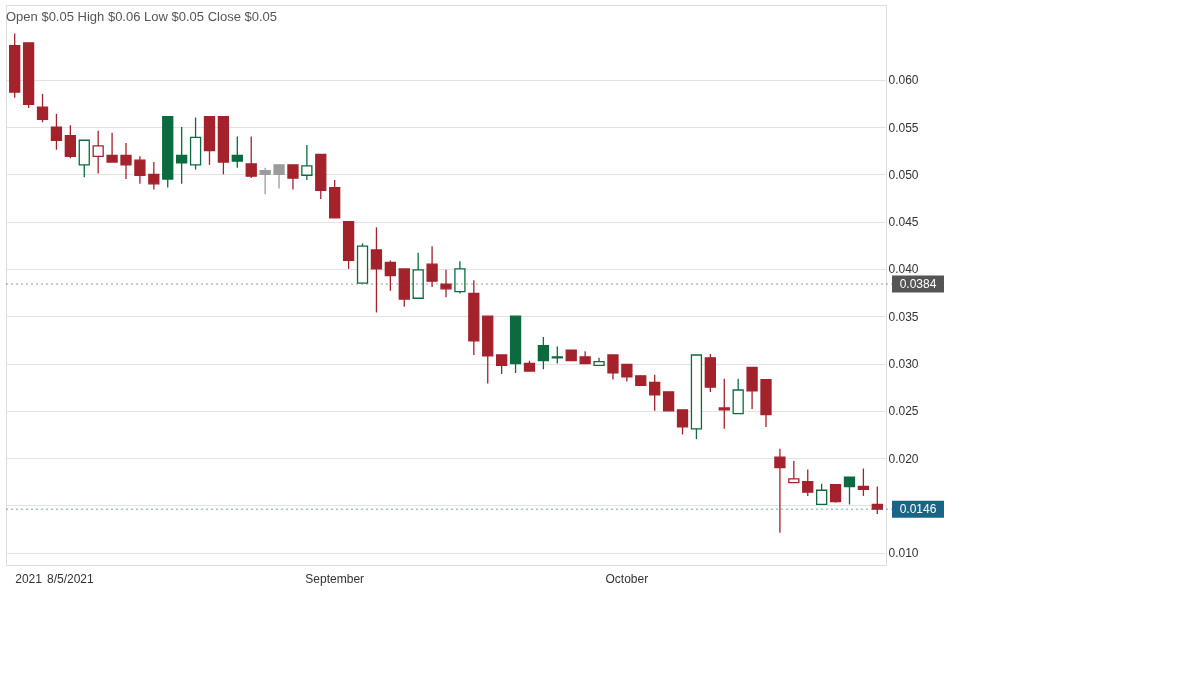 This screenshot has height=693, width=1200. Describe the element at coordinates (903, 364) in the screenshot. I see `y-tick-label: 0.030` at that location.